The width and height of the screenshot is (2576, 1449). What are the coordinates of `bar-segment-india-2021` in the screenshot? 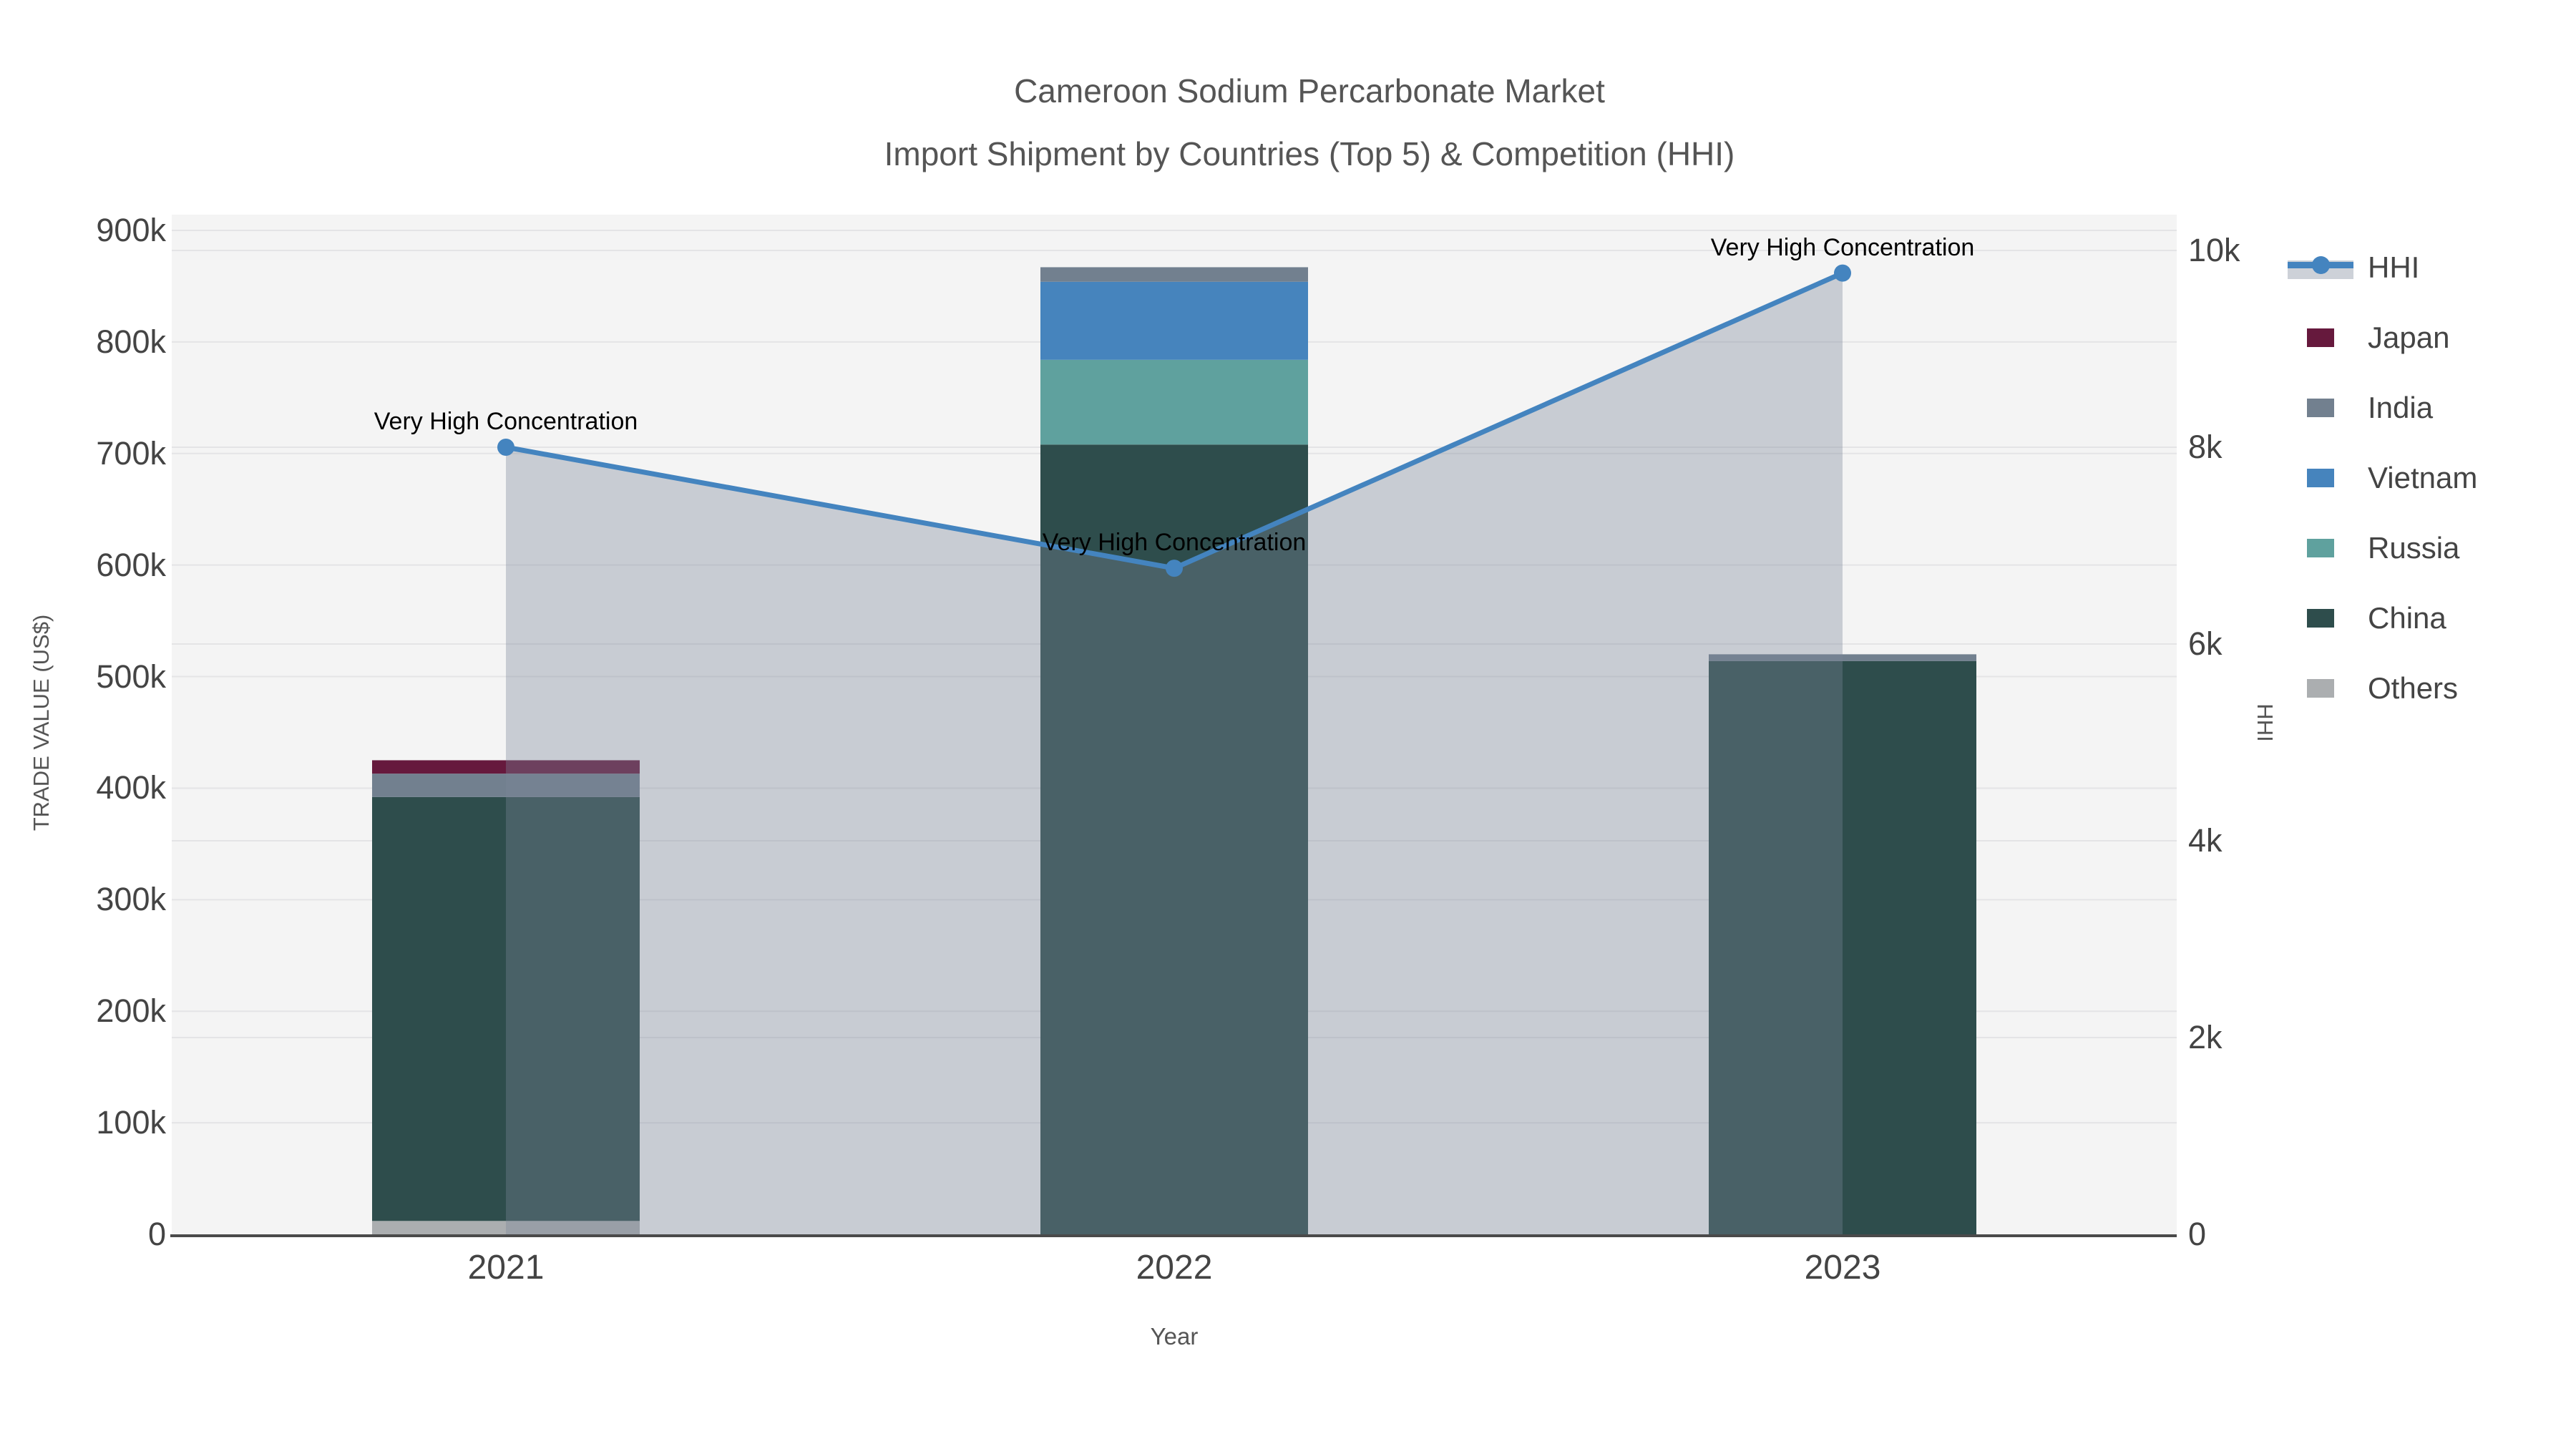 It's located at (506, 785).